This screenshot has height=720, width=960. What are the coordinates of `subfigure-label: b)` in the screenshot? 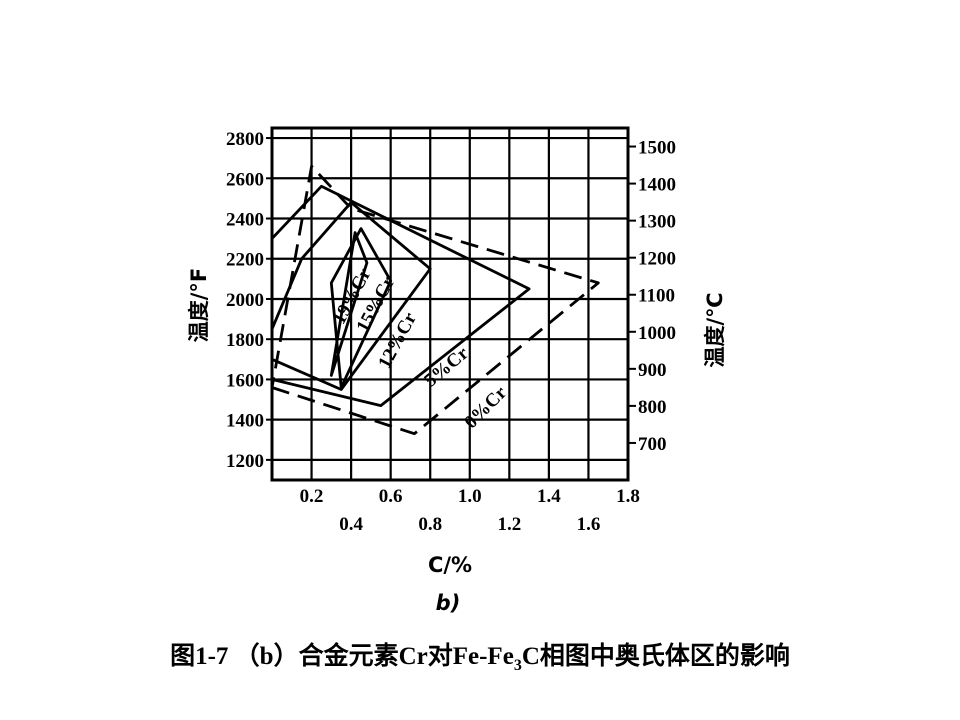 It's located at (448, 603).